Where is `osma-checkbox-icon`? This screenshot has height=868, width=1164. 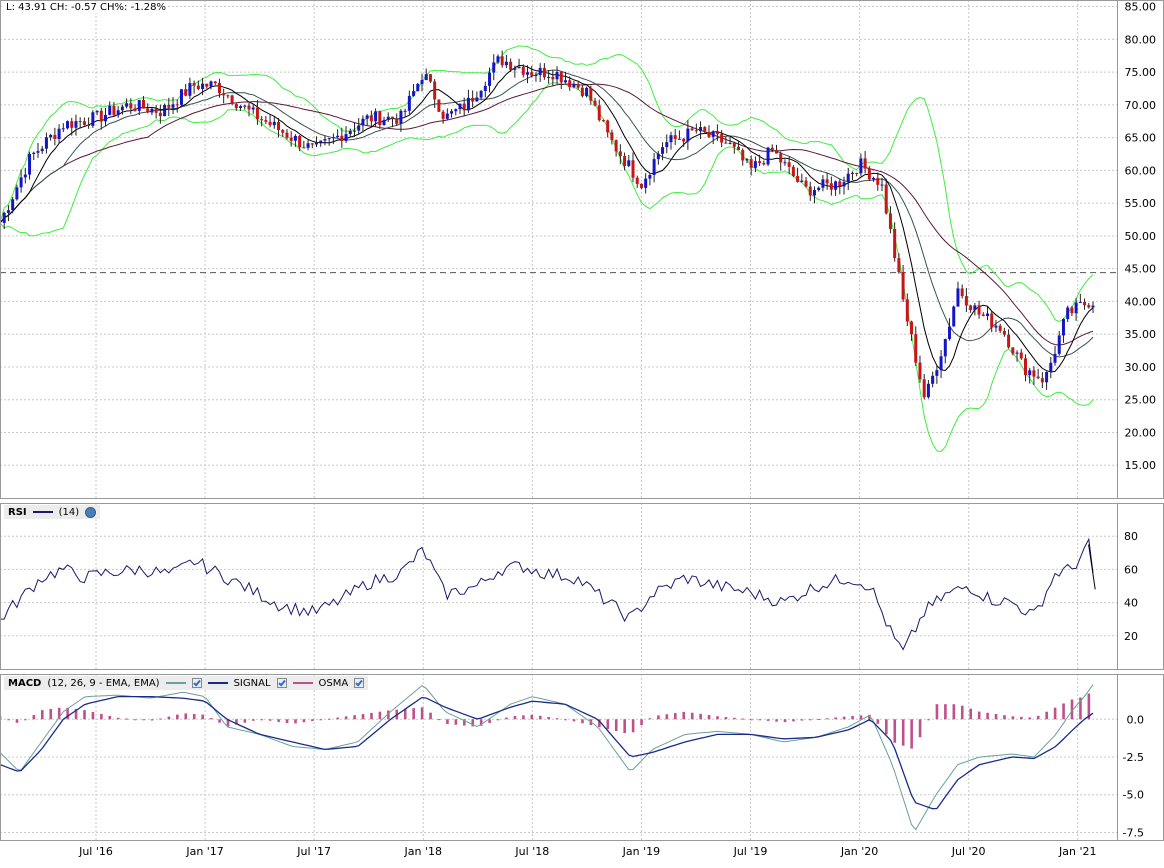 osma-checkbox-icon is located at coordinates (359, 683).